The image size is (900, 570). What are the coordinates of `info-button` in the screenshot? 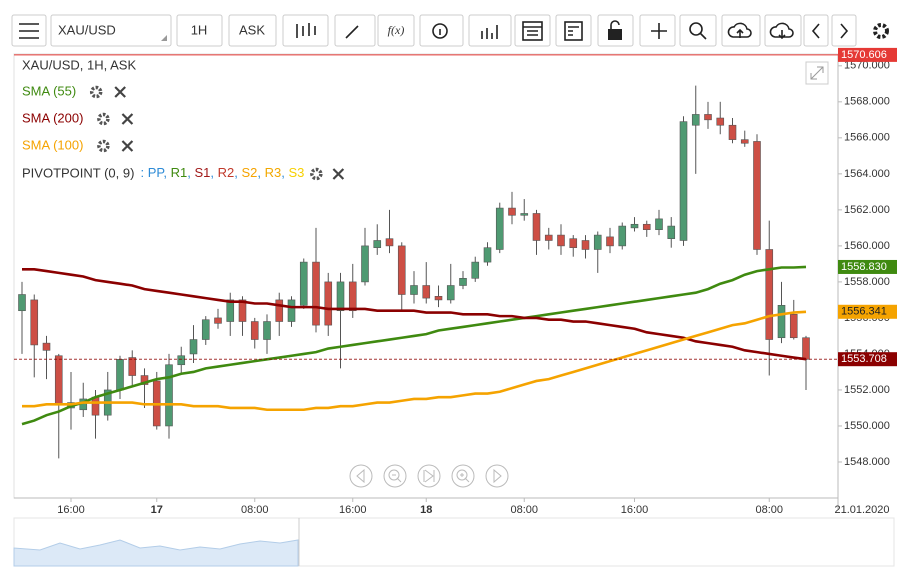 It's located at (441, 30).